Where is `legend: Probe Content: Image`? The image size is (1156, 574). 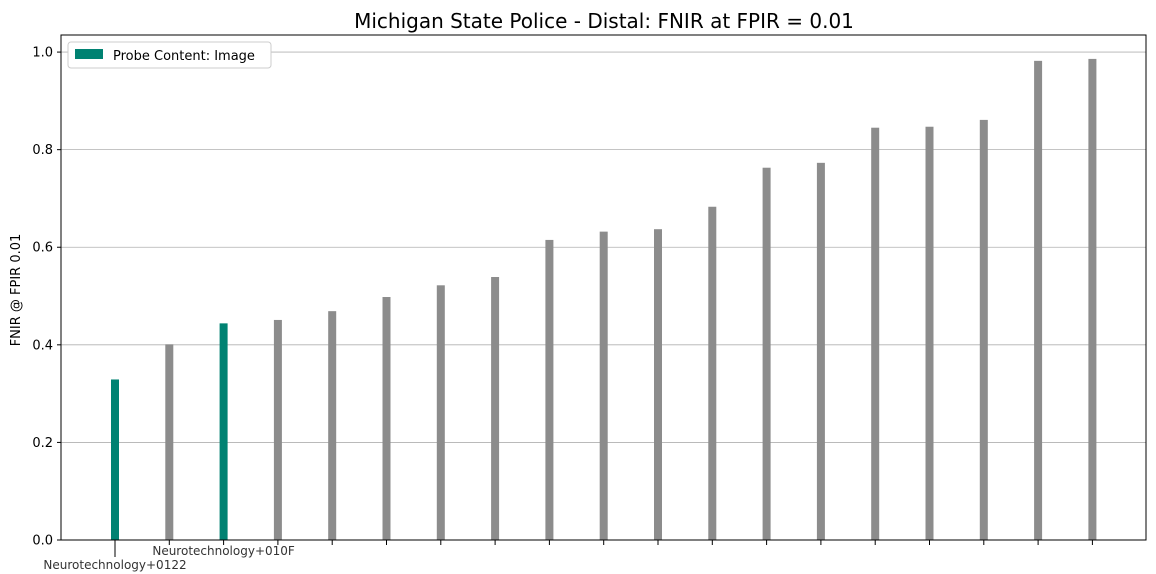
legend: Probe Content: Image is located at coordinates (169, 55).